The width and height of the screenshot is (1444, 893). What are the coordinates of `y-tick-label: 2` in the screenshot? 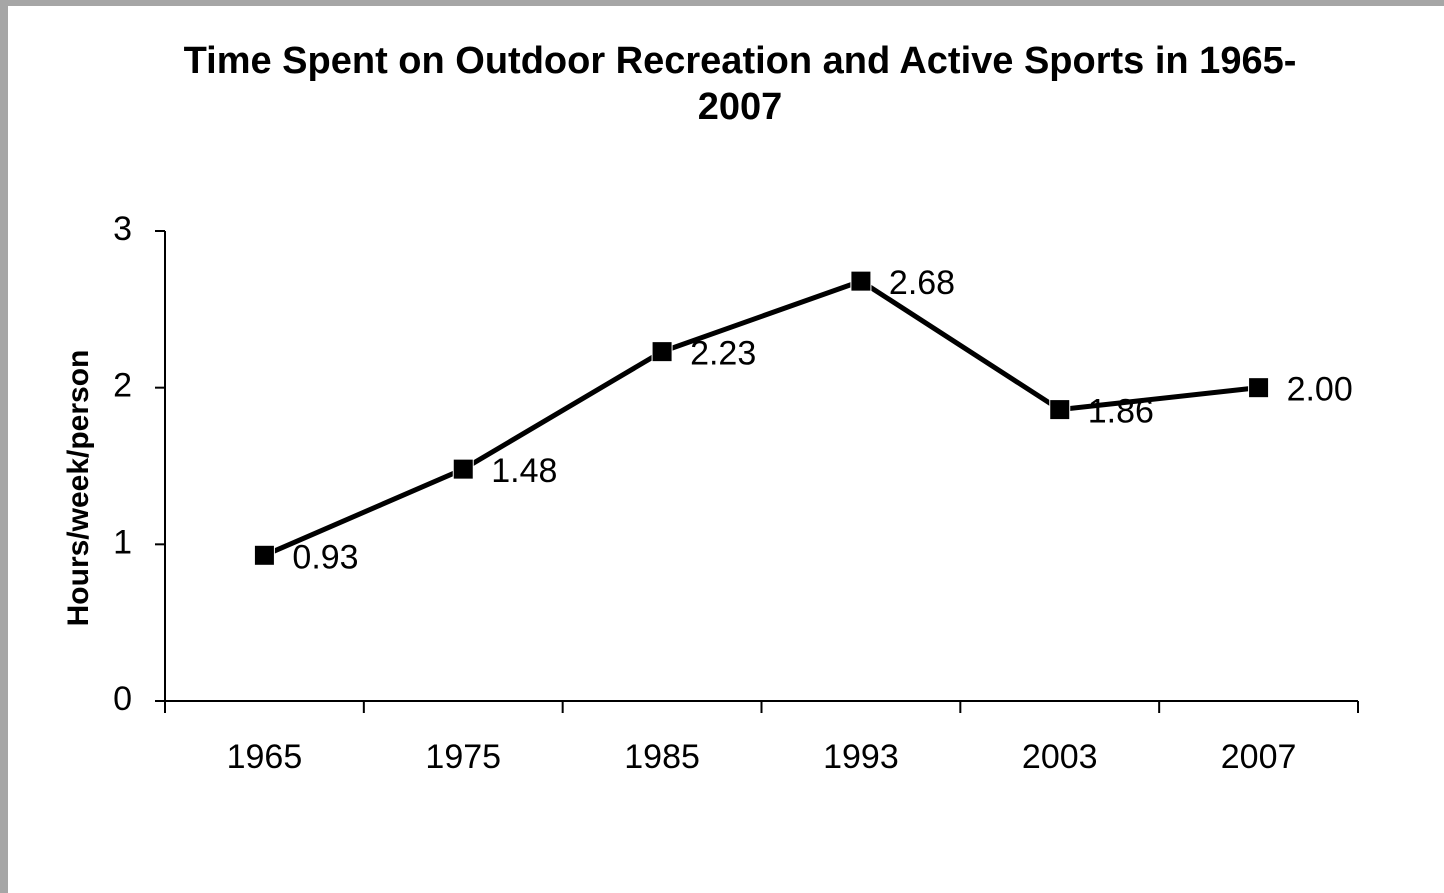 It's located at (122, 386).